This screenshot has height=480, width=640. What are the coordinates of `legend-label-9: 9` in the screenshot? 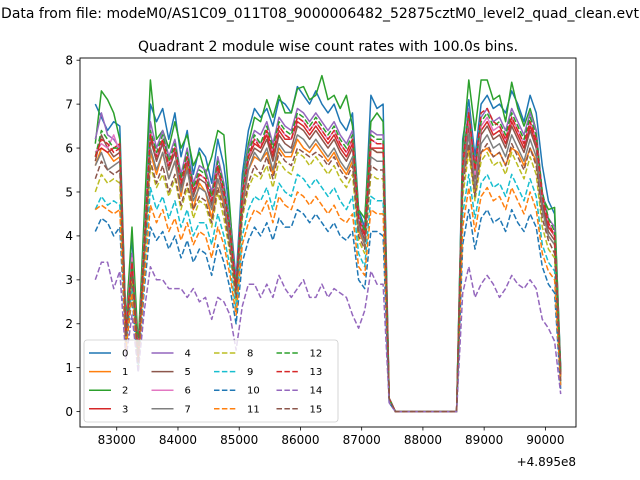 It's located at (250, 372).